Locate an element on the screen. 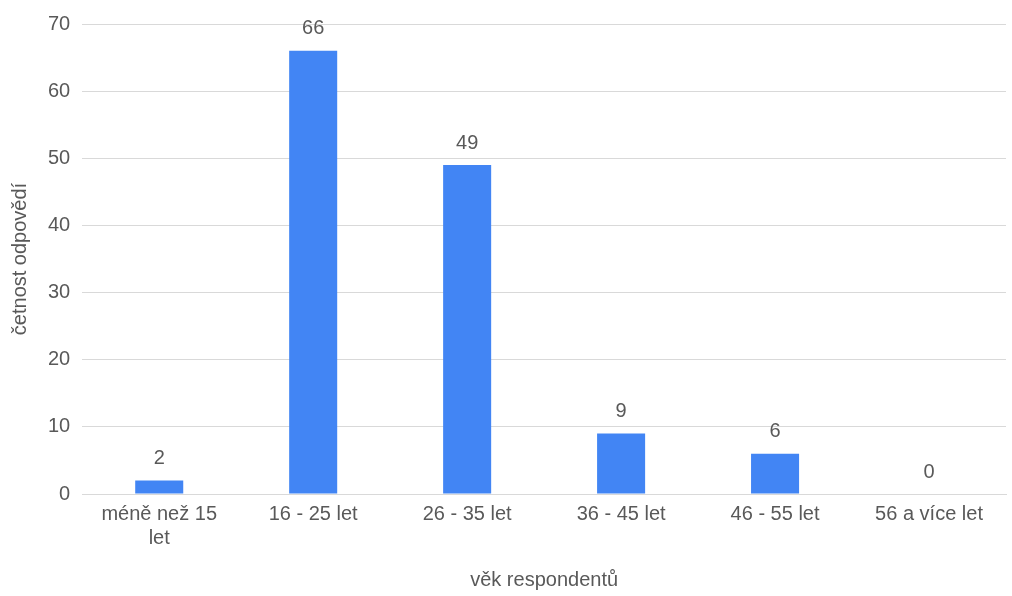  data-label: 49 is located at coordinates (467, 141).